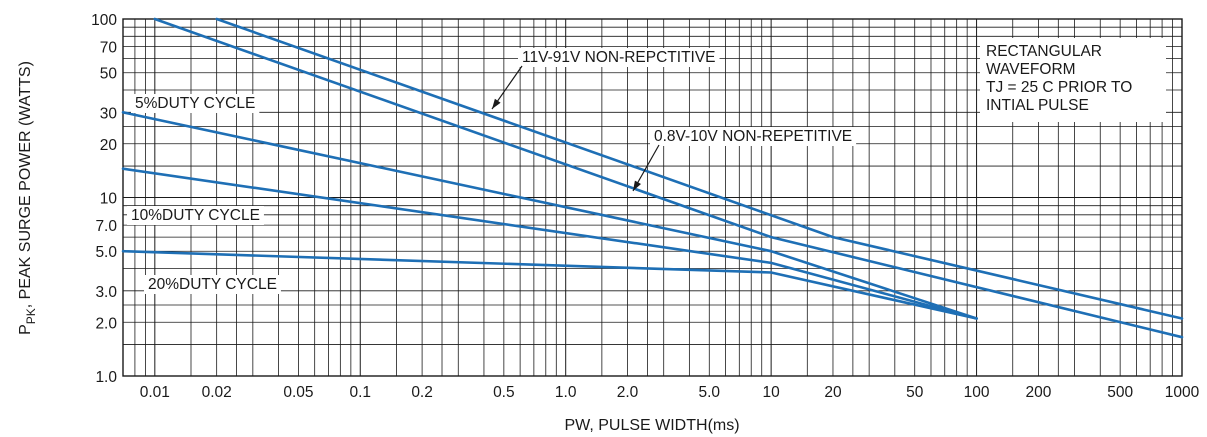  What do you see at coordinates (833, 392) in the screenshot?
I see `x-tick-label: 20` at bounding box center [833, 392].